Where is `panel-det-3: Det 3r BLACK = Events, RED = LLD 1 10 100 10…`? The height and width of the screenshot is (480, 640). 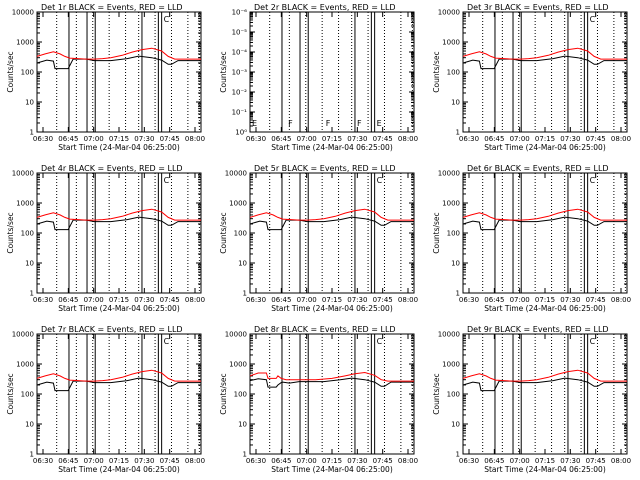
panel-det-3: Det 3r BLACK = Events, RED = LLD 1 10 100 10… is located at coordinates (531, 77).